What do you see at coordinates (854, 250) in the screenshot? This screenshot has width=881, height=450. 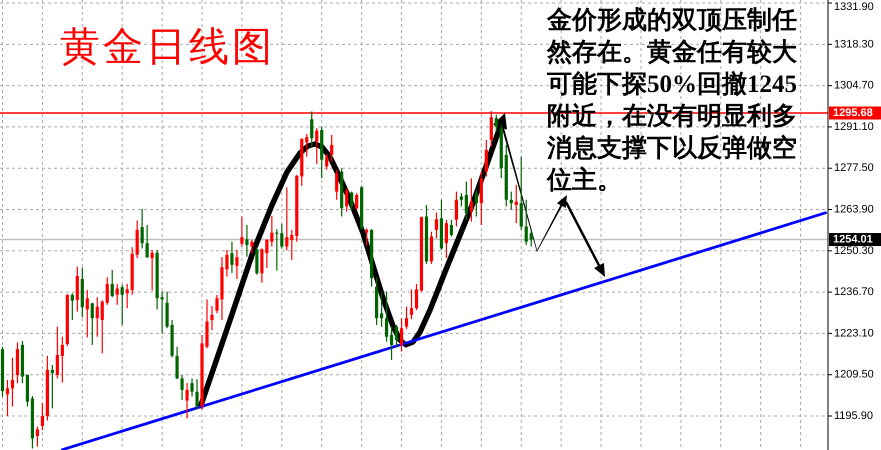 I see `y-tick-label: 1250.30` at bounding box center [854, 250].